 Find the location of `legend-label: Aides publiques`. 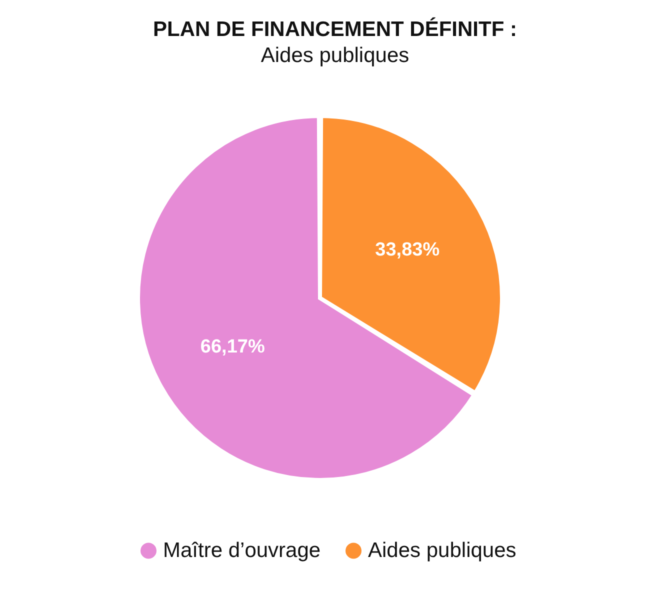

legend-label: Aides publiques is located at coordinates (442, 550).